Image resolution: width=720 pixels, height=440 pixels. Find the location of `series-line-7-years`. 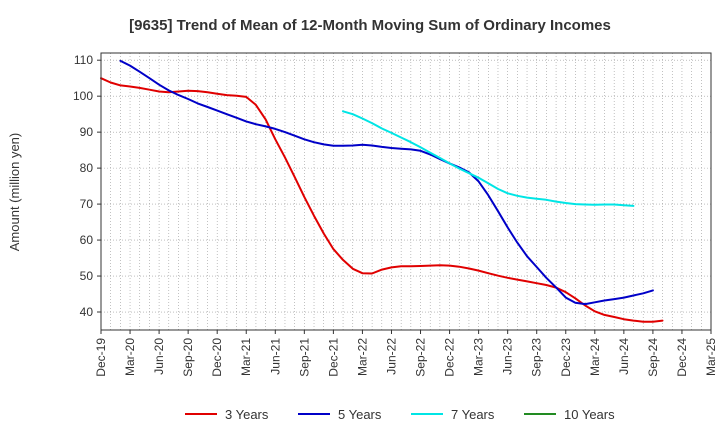

series-line-7-years is located at coordinates (488, 158).